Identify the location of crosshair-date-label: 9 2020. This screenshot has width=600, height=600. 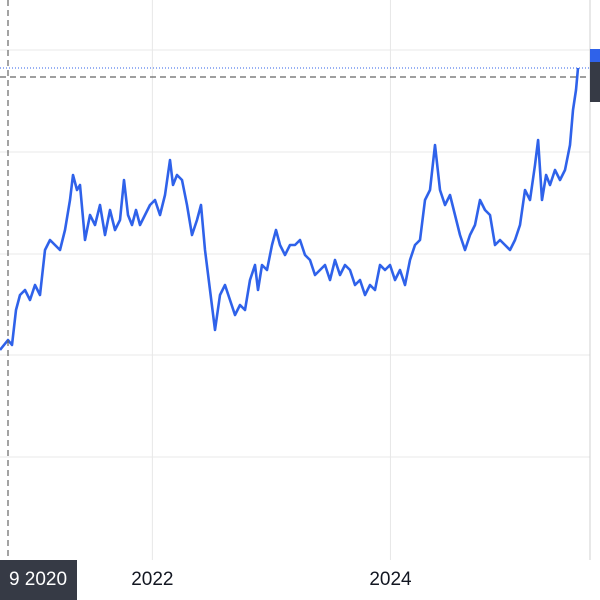
(38, 579).